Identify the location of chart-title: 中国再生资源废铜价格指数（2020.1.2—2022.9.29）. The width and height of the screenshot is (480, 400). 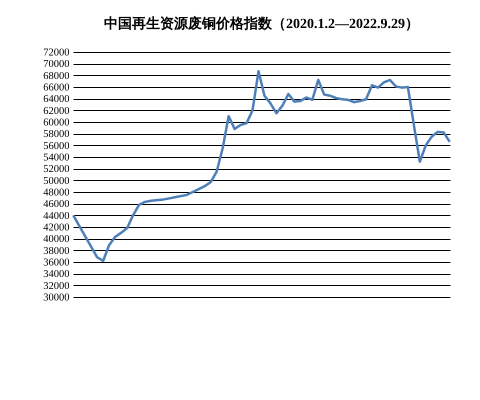
(261, 23).